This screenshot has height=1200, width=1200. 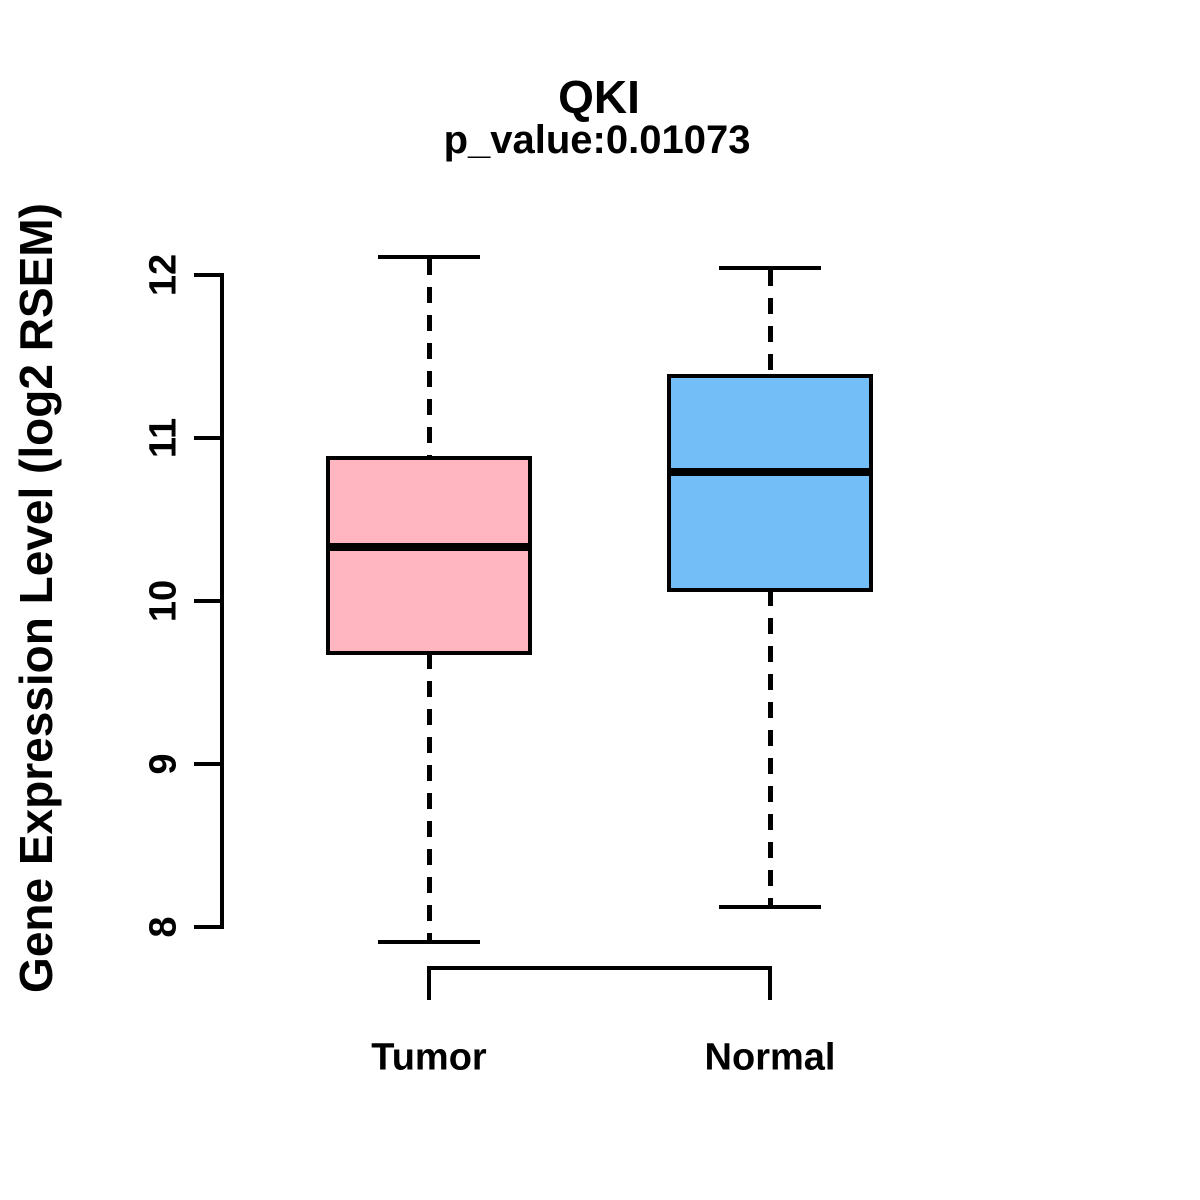 I want to click on x-axis-tick-normal, so click(x=770, y=984).